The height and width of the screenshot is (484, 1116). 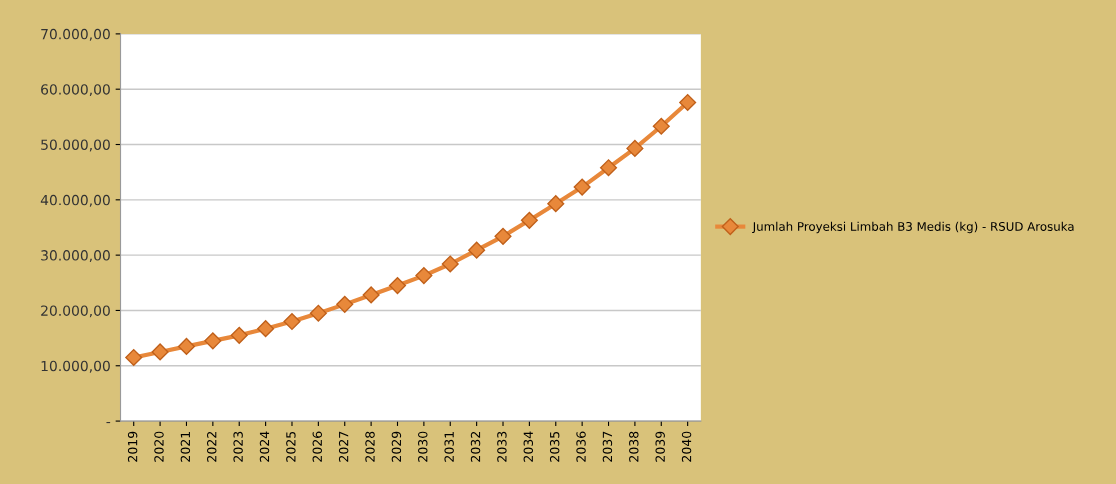 I want to click on x-tick-label: 2038, so click(x=634, y=446).